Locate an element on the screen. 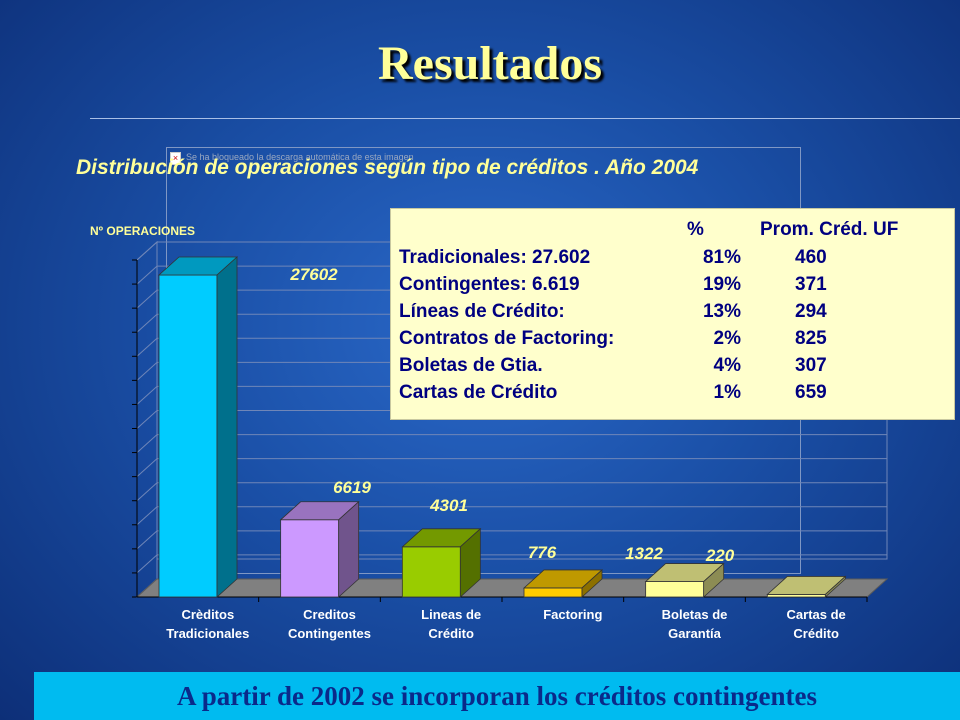  value-label-4: 1322 is located at coordinates (644, 553).